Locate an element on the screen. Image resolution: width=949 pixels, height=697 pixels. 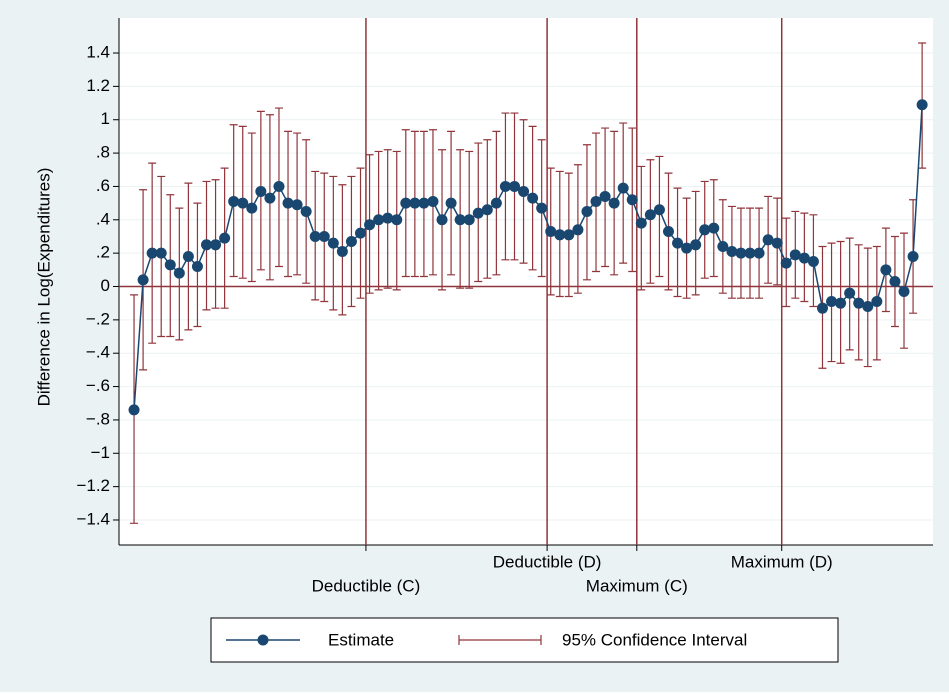
legend-marker is located at coordinates (263, 640).